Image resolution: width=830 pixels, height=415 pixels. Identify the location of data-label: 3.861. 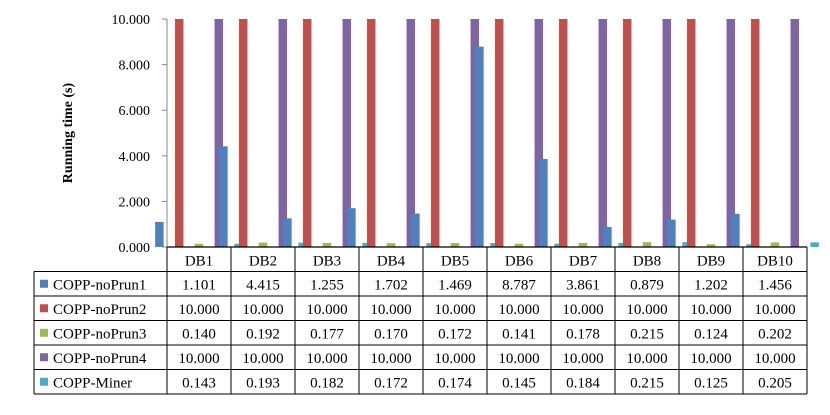
(583, 285).